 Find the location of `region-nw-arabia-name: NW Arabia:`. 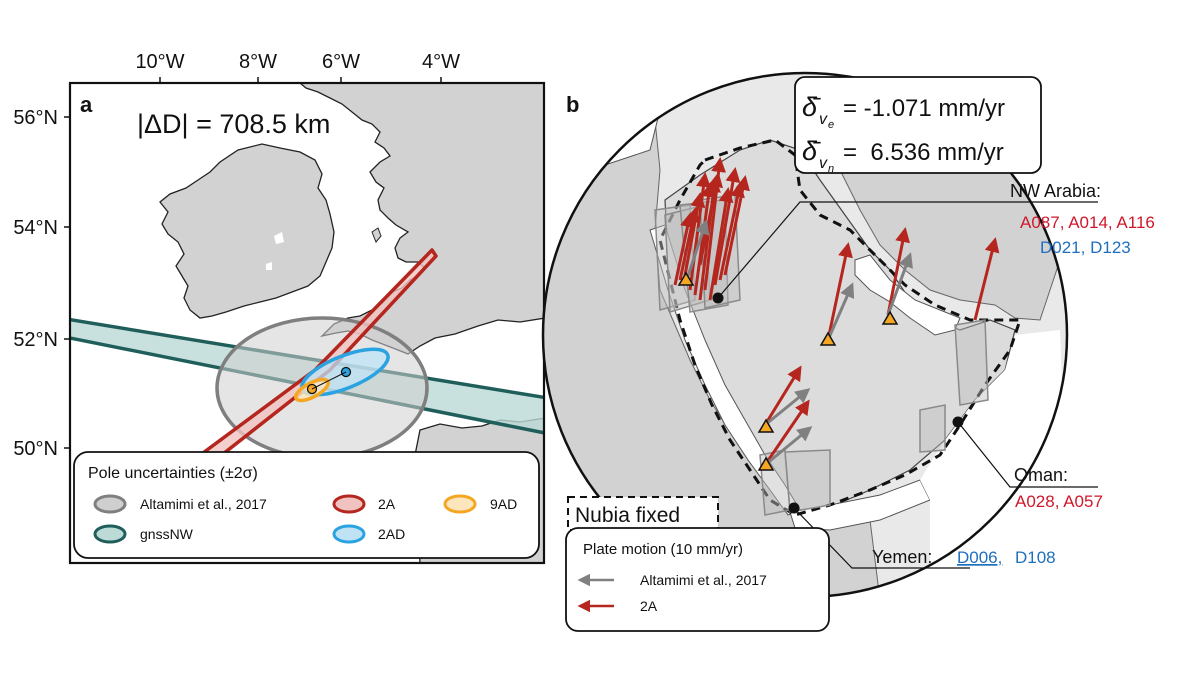

region-nw-arabia-name: NW Arabia: is located at coordinates (1055, 191).